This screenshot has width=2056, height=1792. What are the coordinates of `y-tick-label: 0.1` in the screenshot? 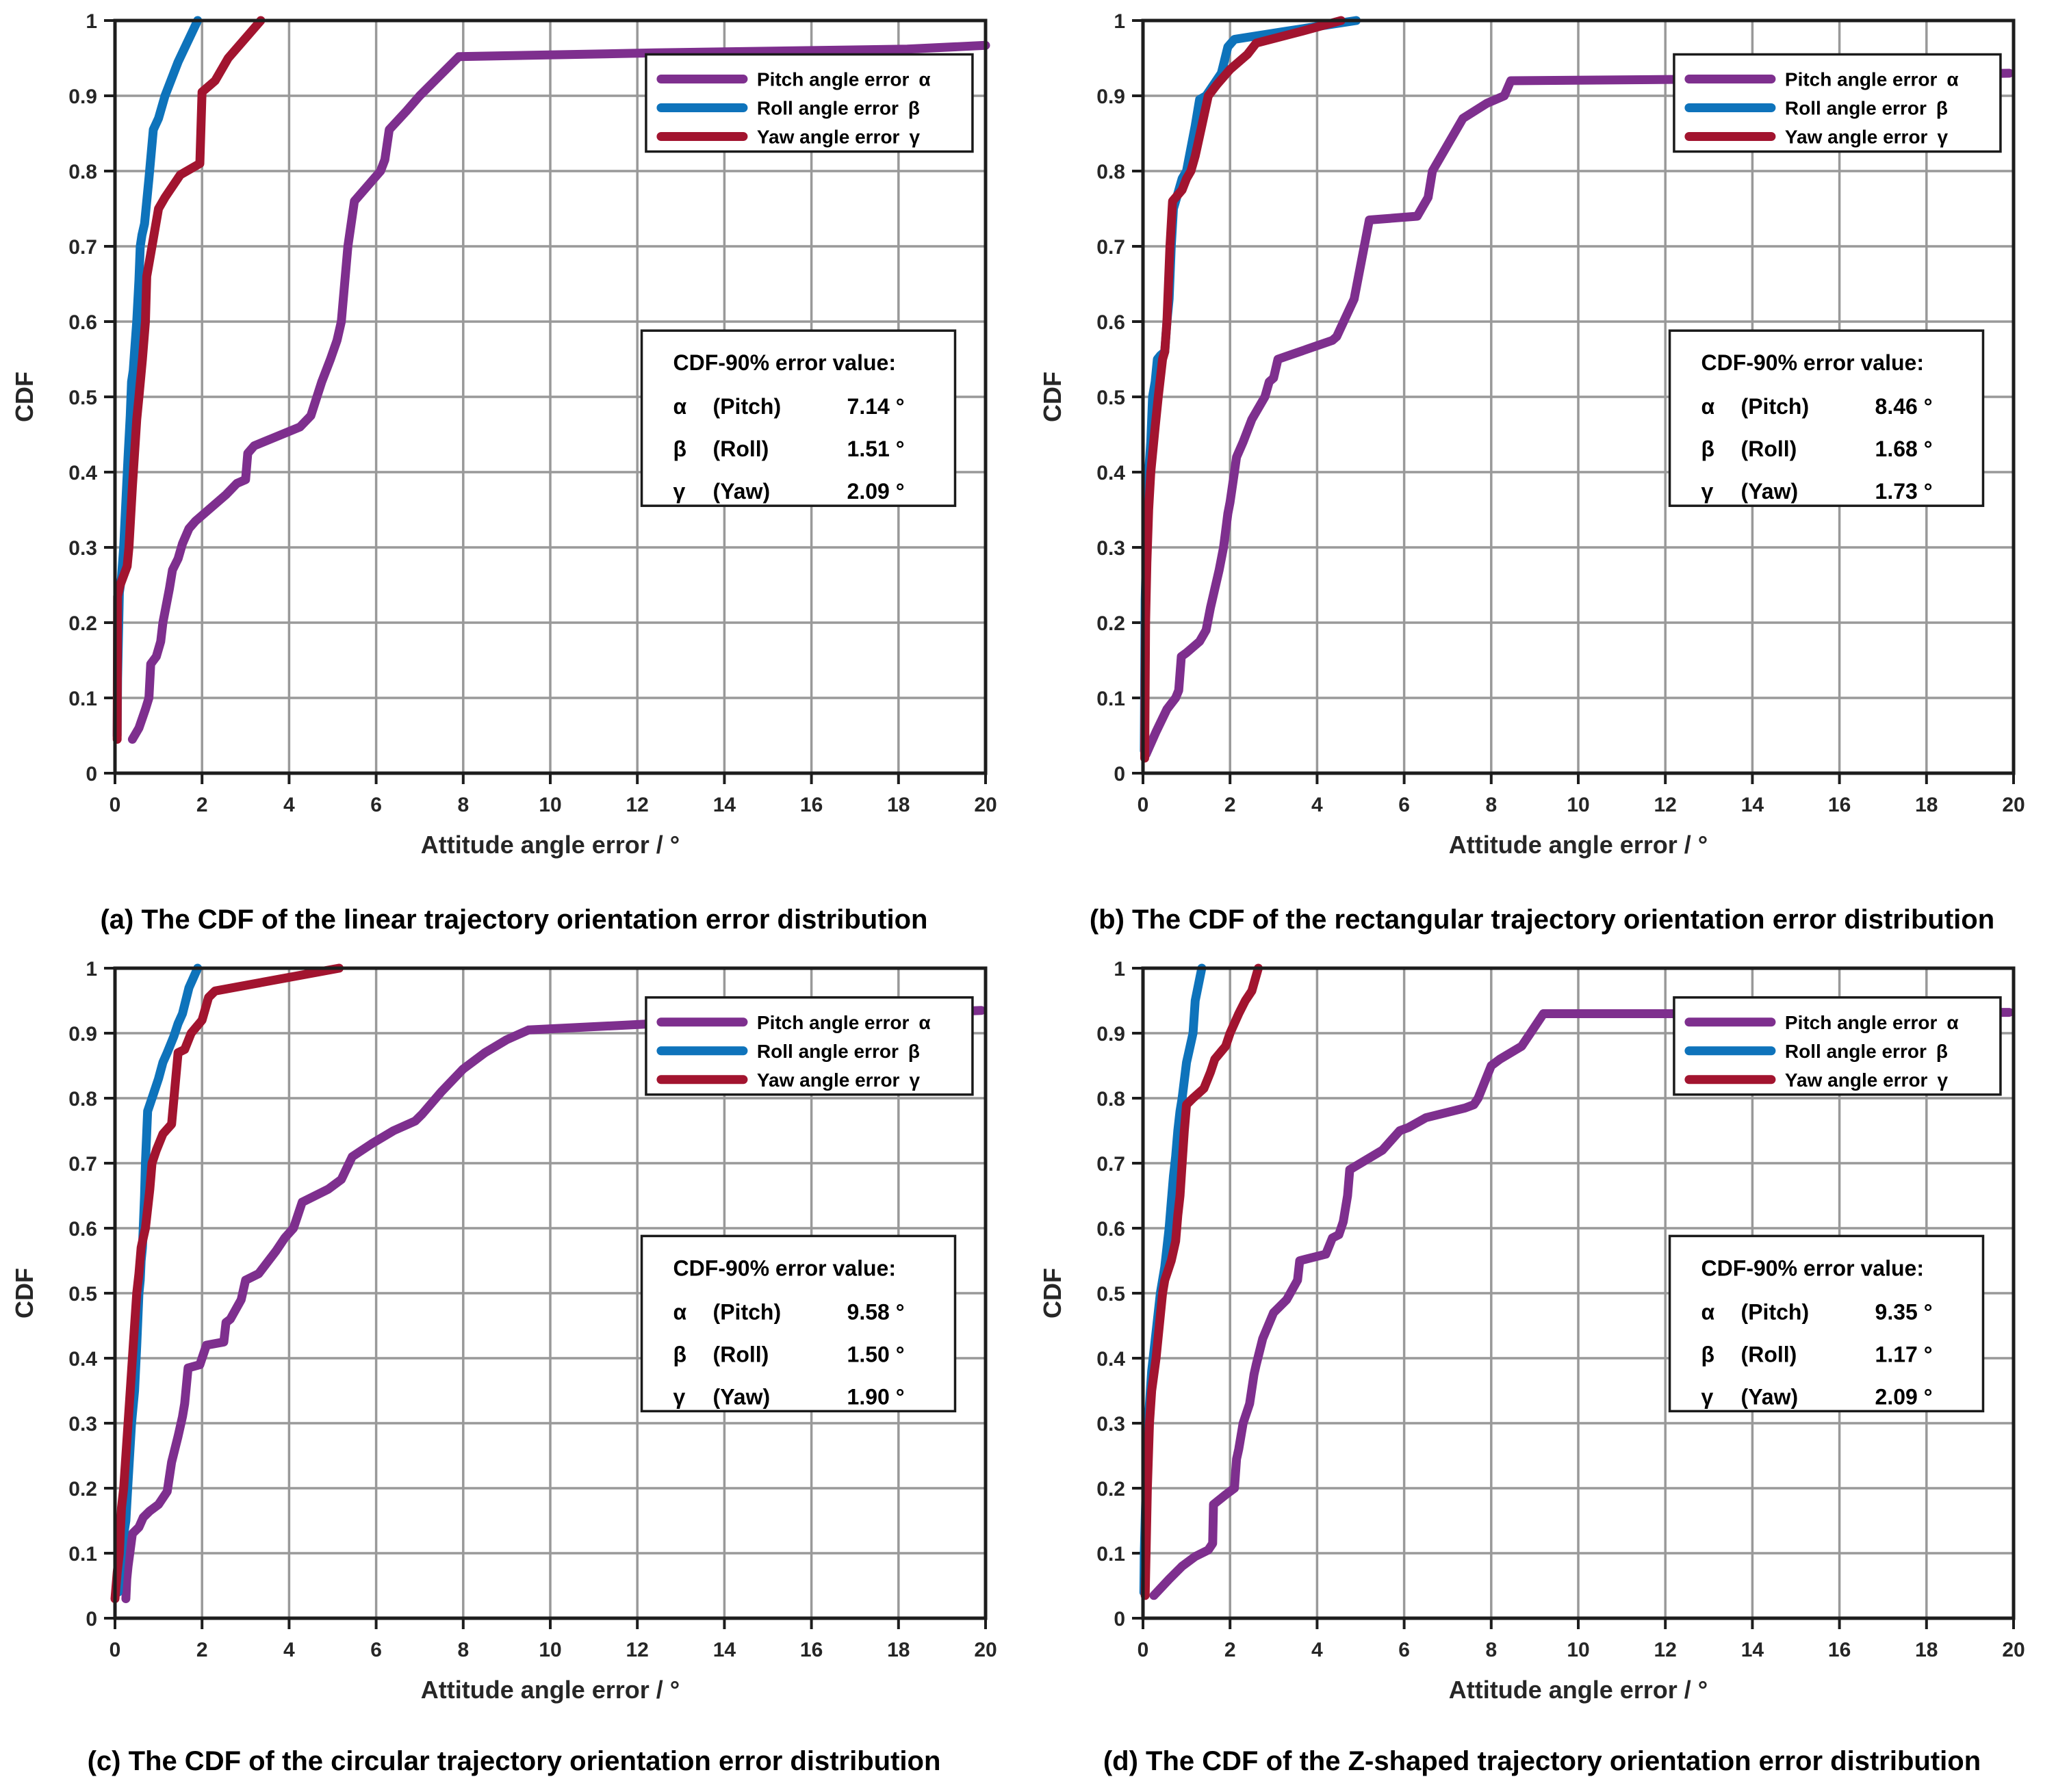 It's located at (1110, 699).